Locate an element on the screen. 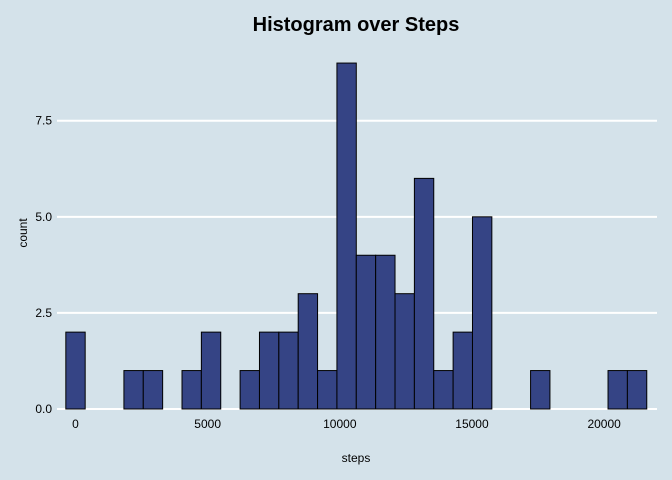 This screenshot has height=480, width=672. y-tick-label: 2.5 is located at coordinates (43, 313).